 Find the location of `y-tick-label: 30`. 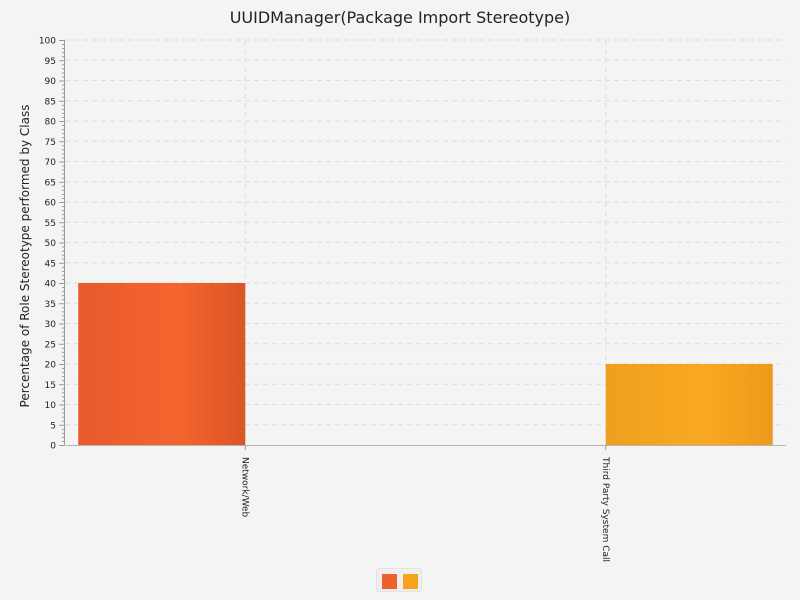

y-tick-label: 30 is located at coordinates (51, 325).